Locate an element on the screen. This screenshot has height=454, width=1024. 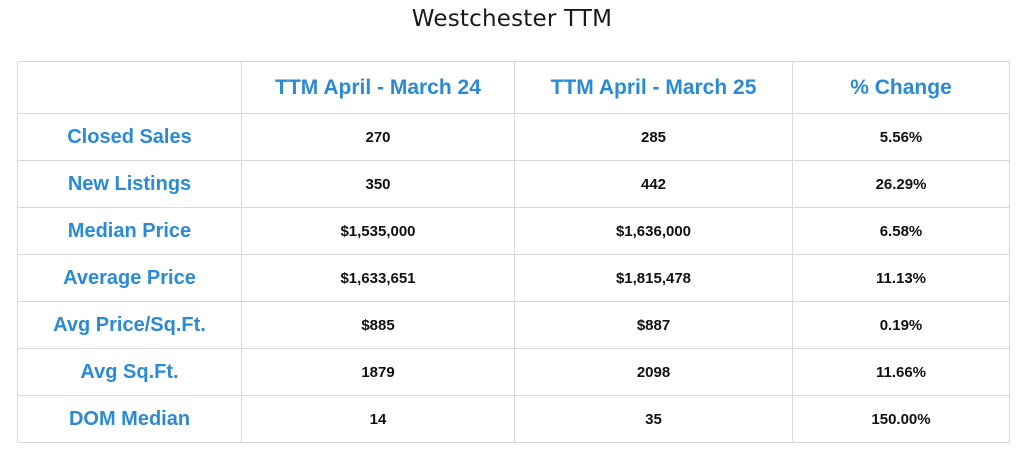
table-row: New Listings 350 442 26.29% is located at coordinates (513, 184).